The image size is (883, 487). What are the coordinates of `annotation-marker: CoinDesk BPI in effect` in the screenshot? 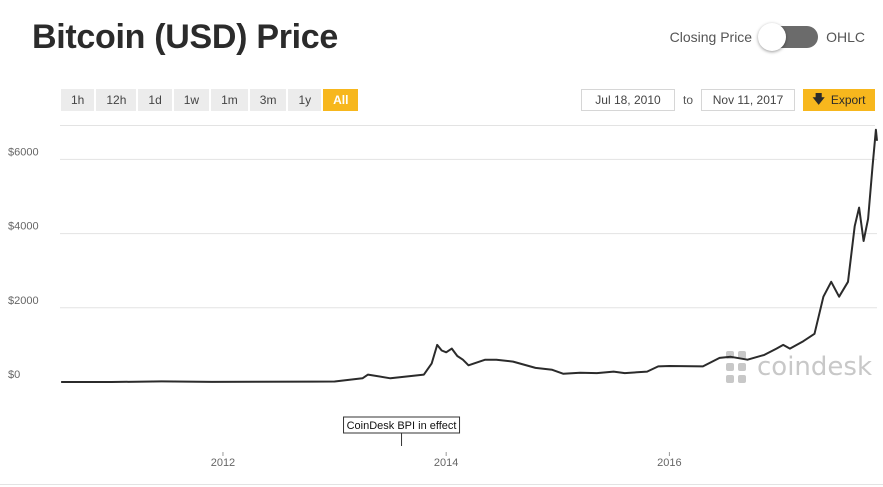 It's located at (402, 431).